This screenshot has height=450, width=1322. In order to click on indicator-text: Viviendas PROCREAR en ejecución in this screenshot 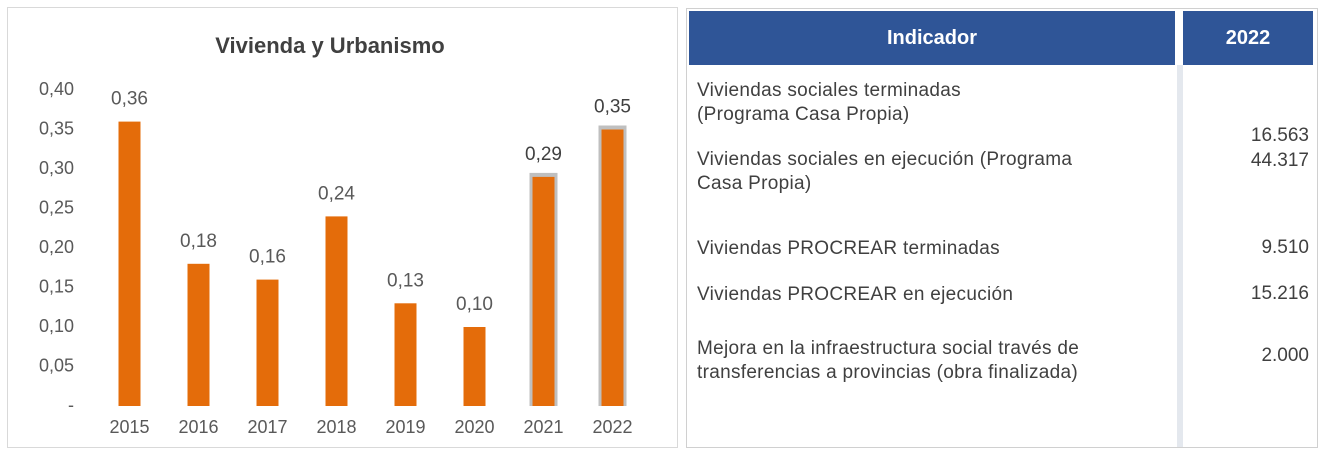, I will do `click(855, 294)`.